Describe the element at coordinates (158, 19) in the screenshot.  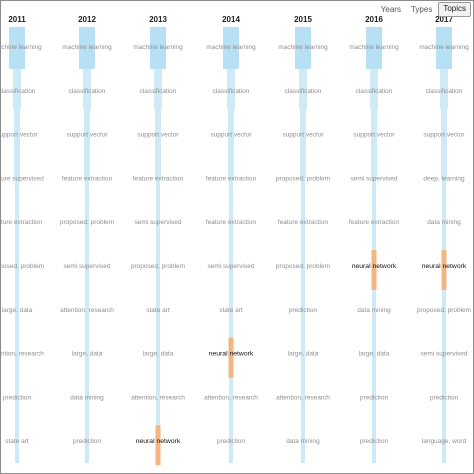
I see `year-label-2013: 2013` at that location.